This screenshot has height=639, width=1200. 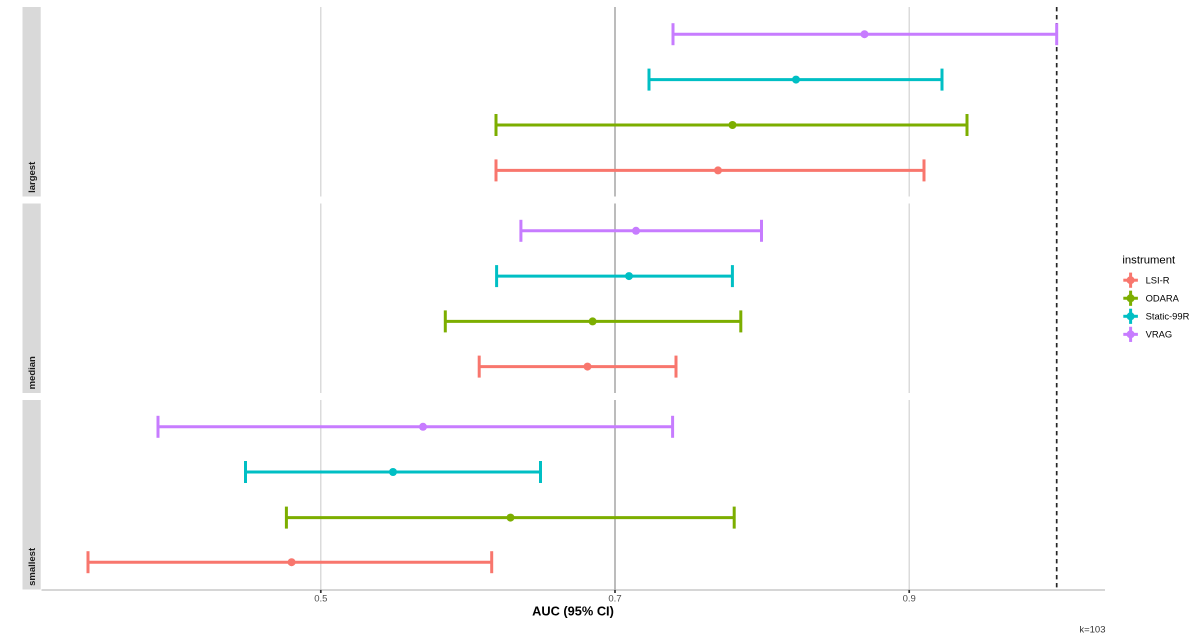 What do you see at coordinates (1168, 315) in the screenshot?
I see `svg-text: Static-99R` at bounding box center [1168, 315].